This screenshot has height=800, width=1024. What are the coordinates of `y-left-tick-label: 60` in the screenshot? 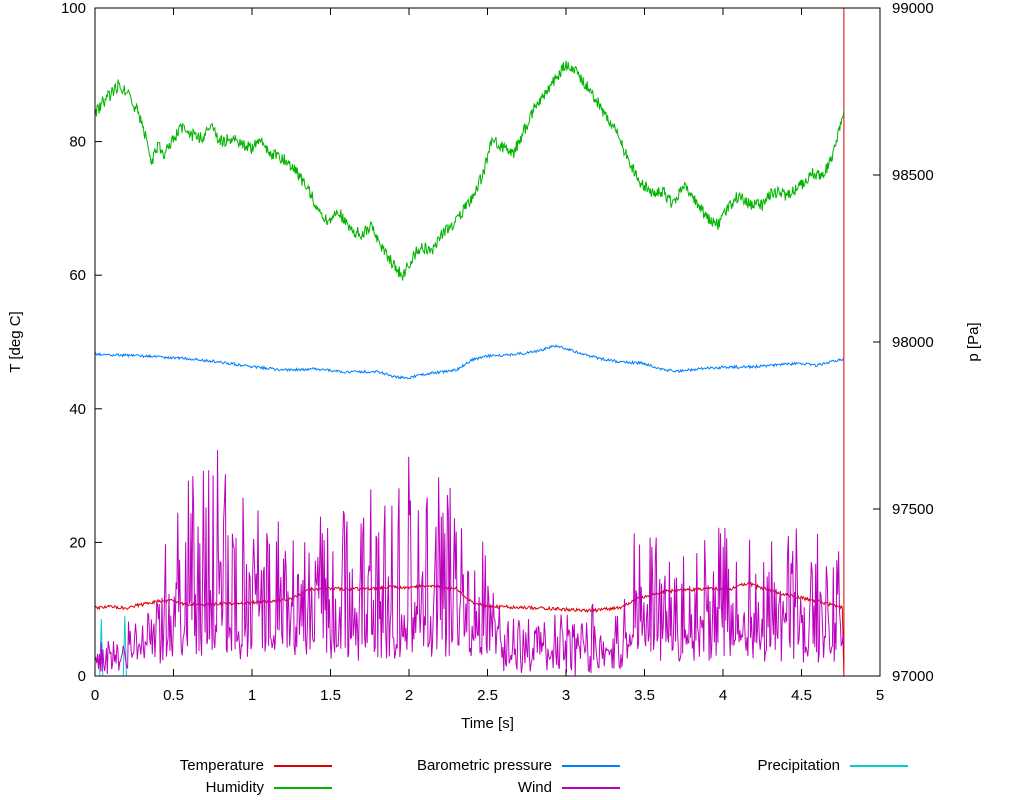 It's located at (77, 275).